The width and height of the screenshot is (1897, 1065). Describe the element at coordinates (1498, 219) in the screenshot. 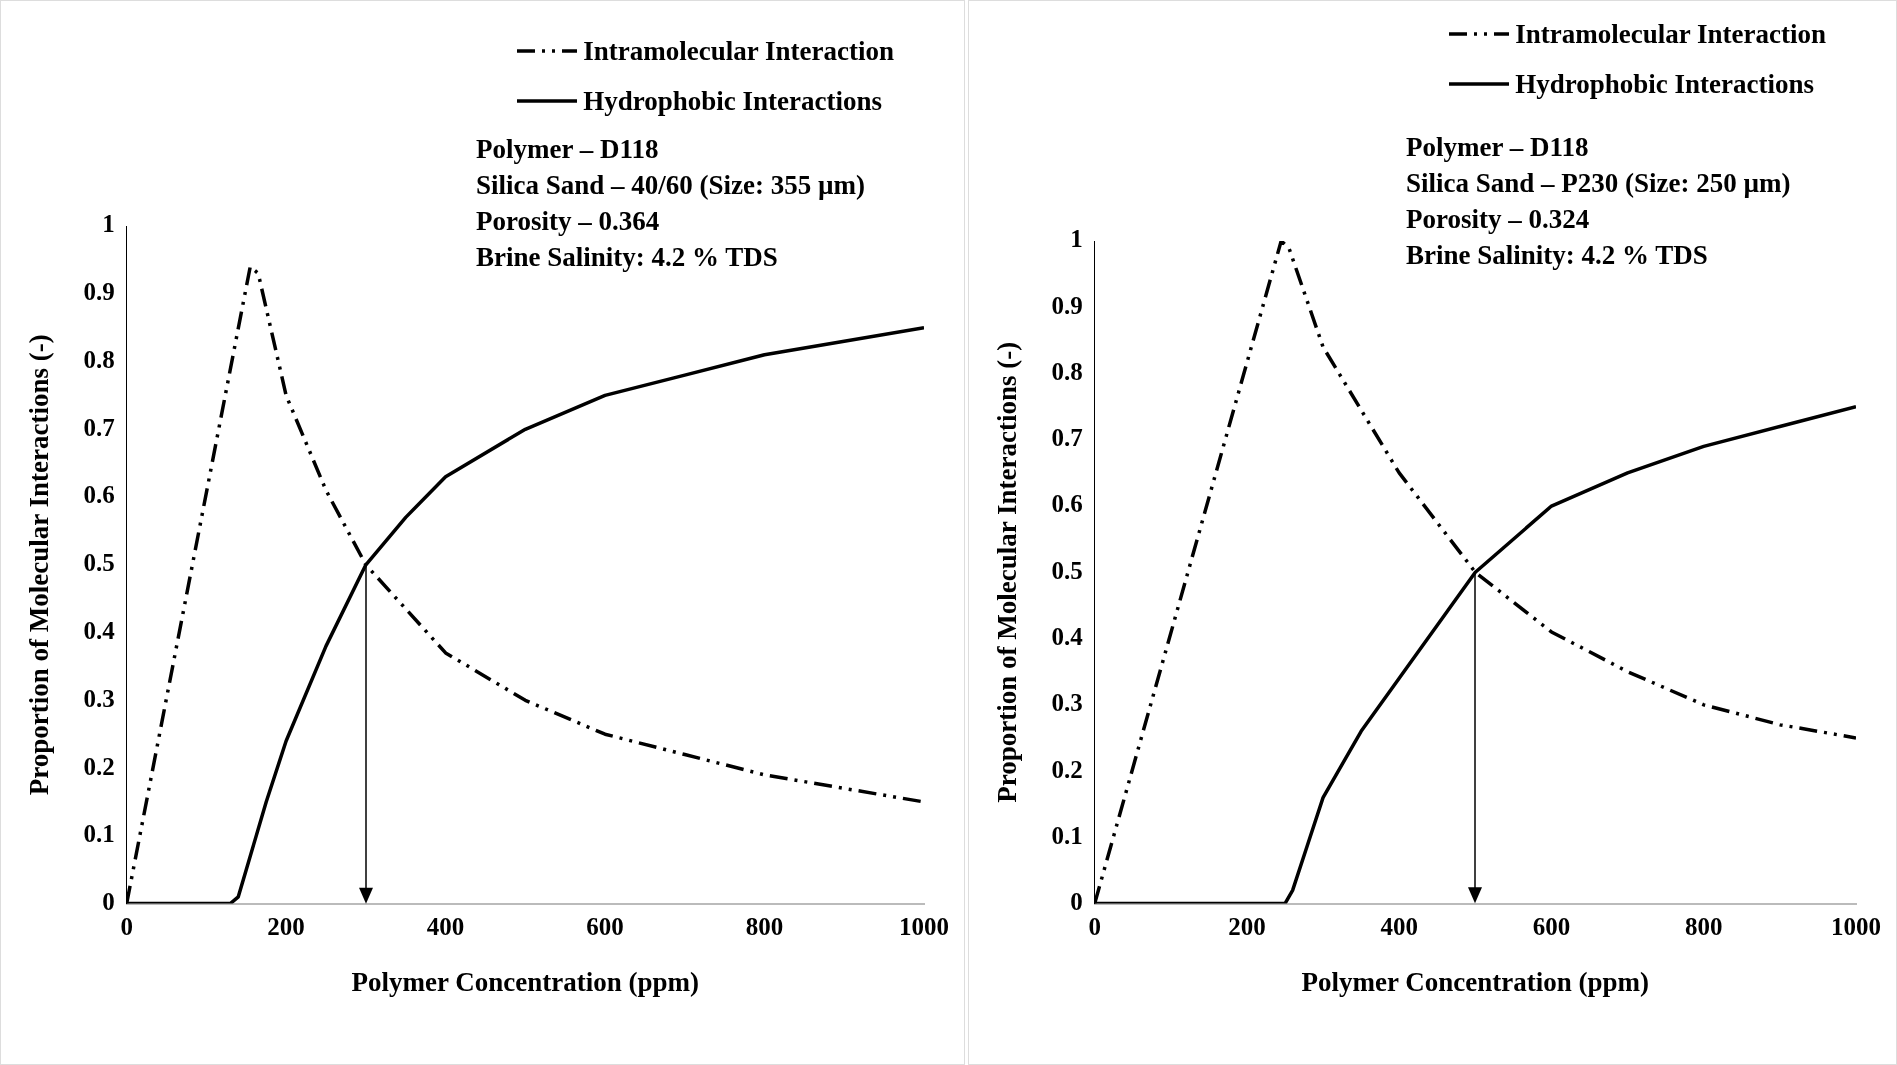

I see `text: Porosity – 0.324` at that location.